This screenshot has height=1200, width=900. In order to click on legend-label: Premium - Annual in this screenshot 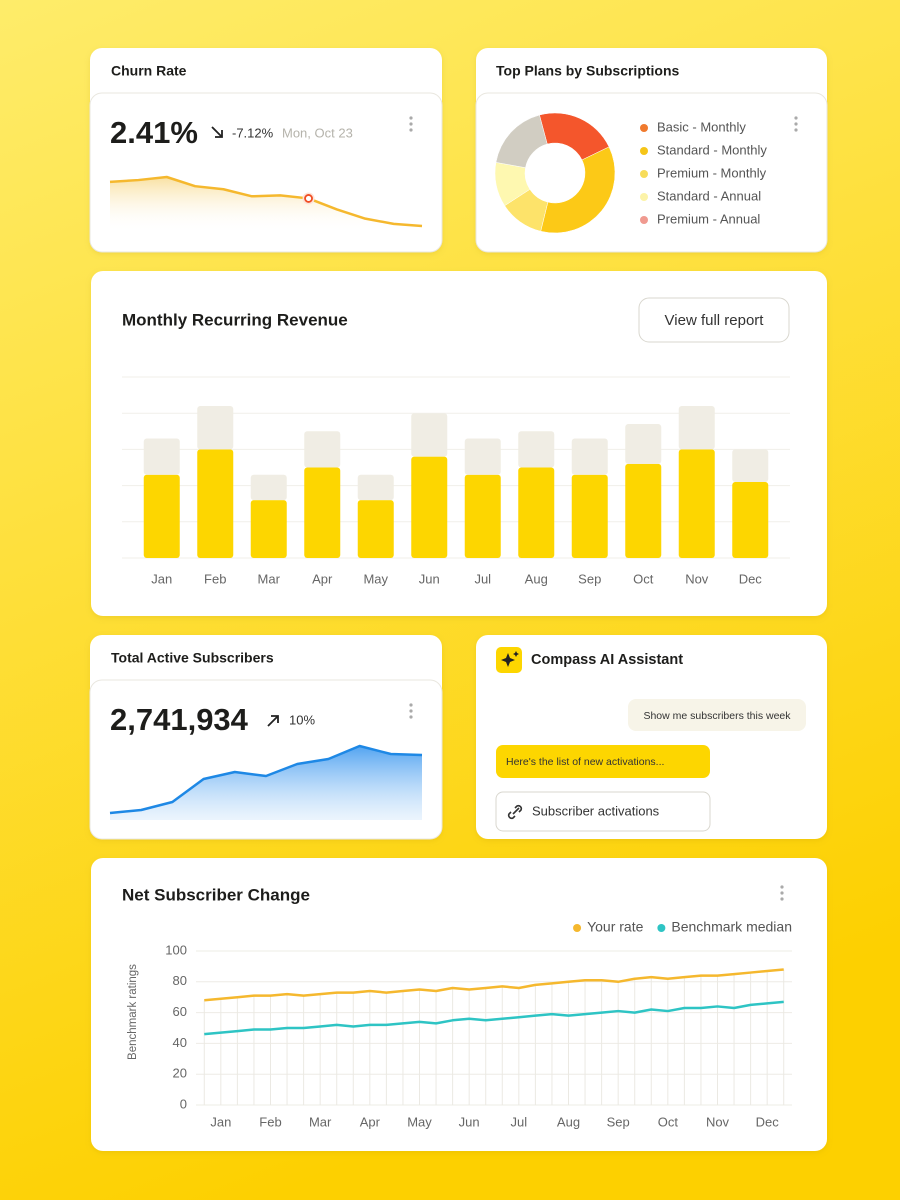, I will do `click(708, 218)`.